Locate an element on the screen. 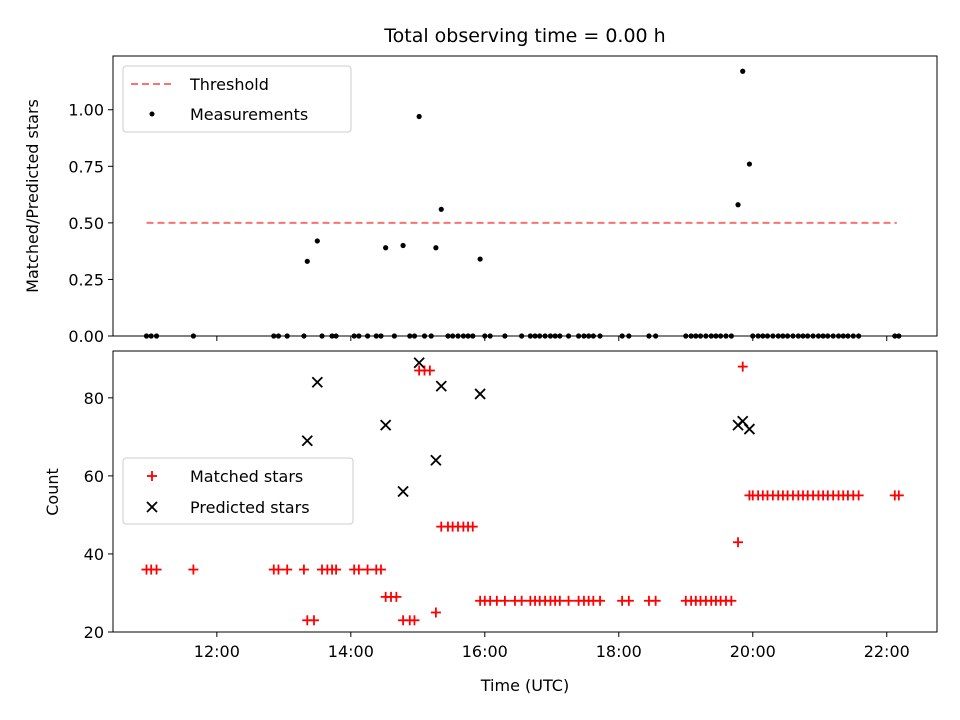 The height and width of the screenshot is (720, 960). ratio-legend: Threshold Measurements is located at coordinates (237, 99).